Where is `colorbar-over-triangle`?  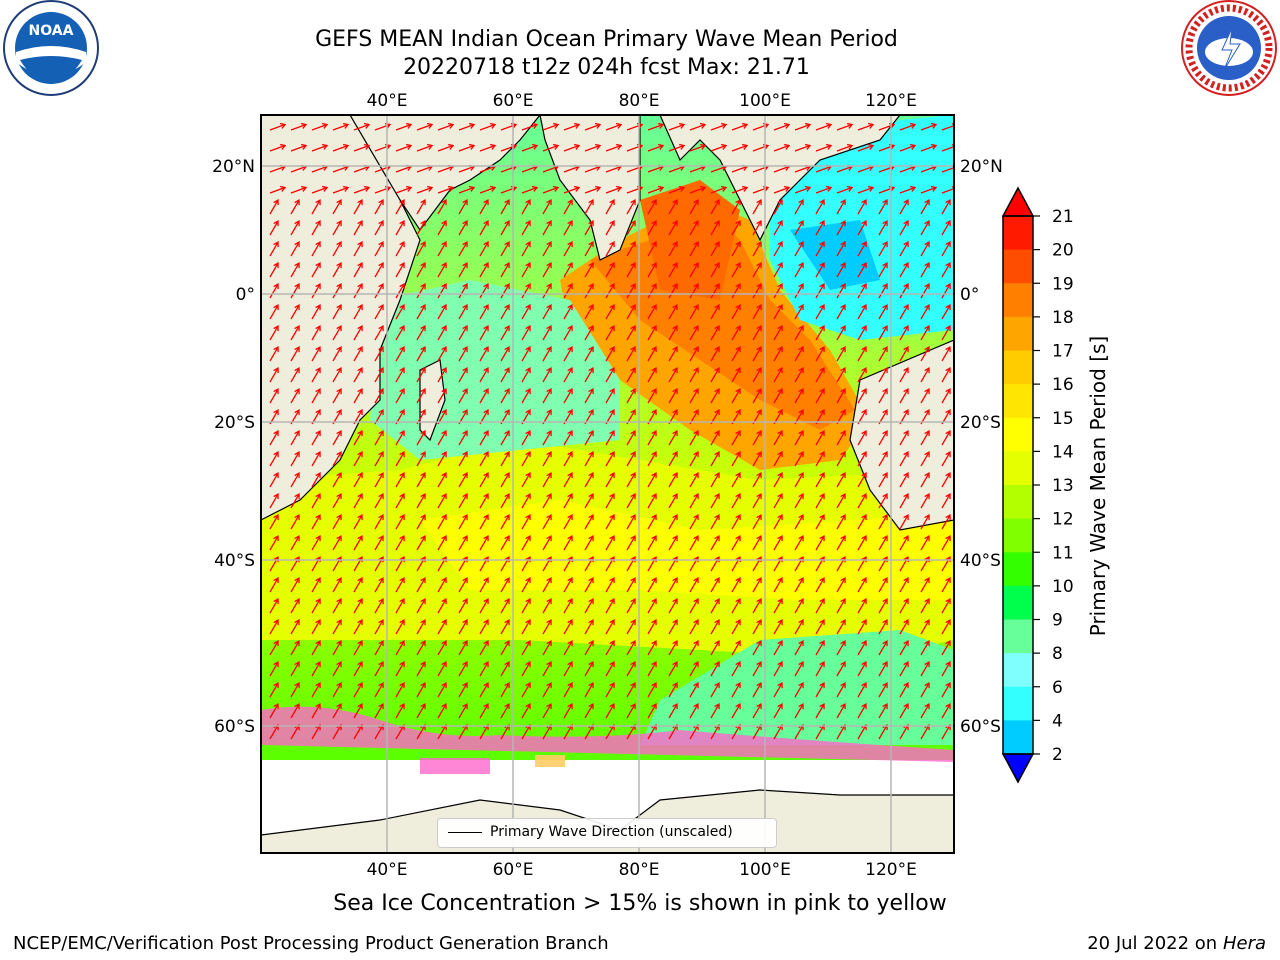
colorbar-over-triangle is located at coordinates (1018, 201).